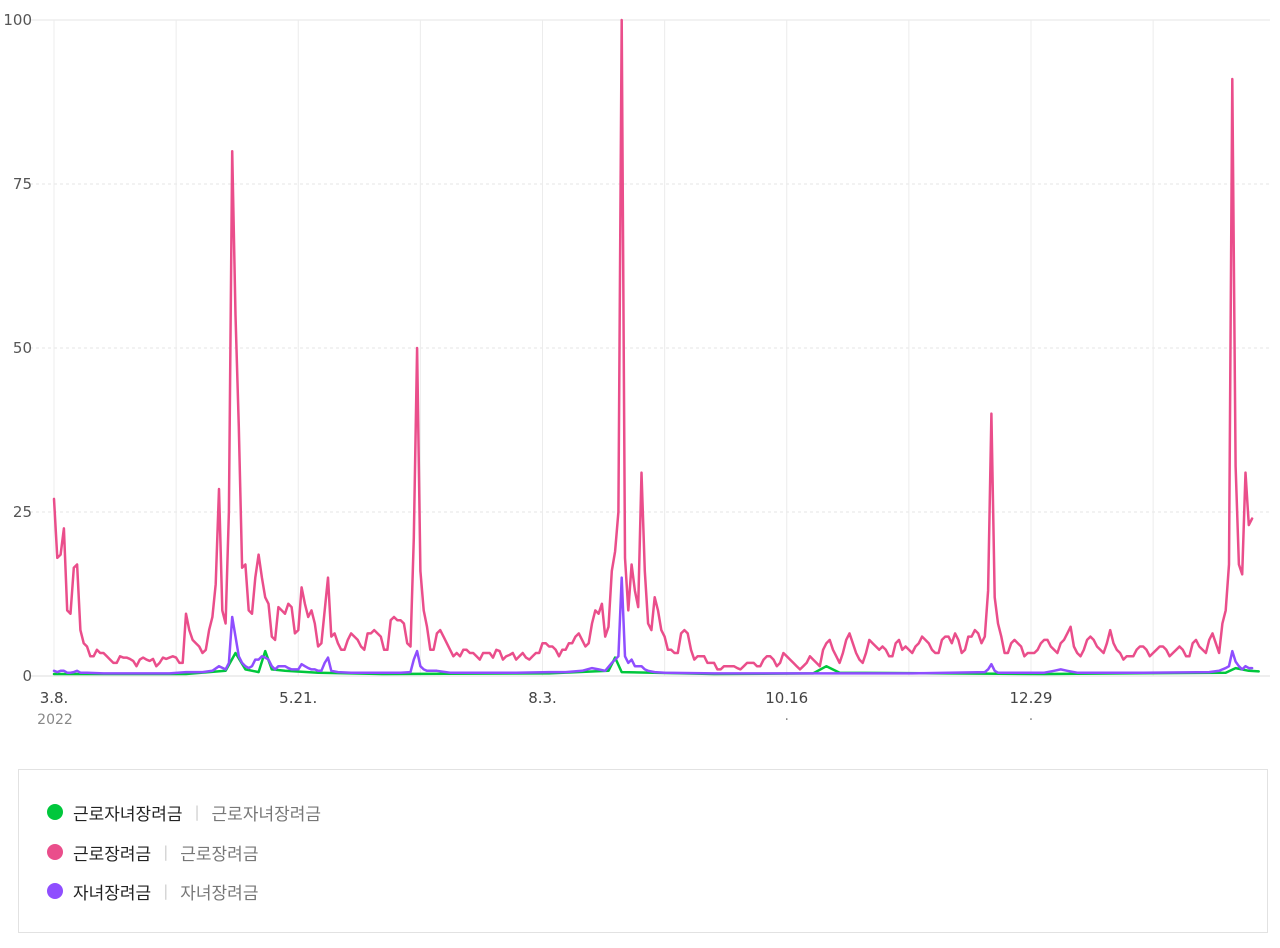 The image size is (1280, 948). Describe the element at coordinates (22, 348) in the screenshot. I see `y-tick-label: 50` at that location.